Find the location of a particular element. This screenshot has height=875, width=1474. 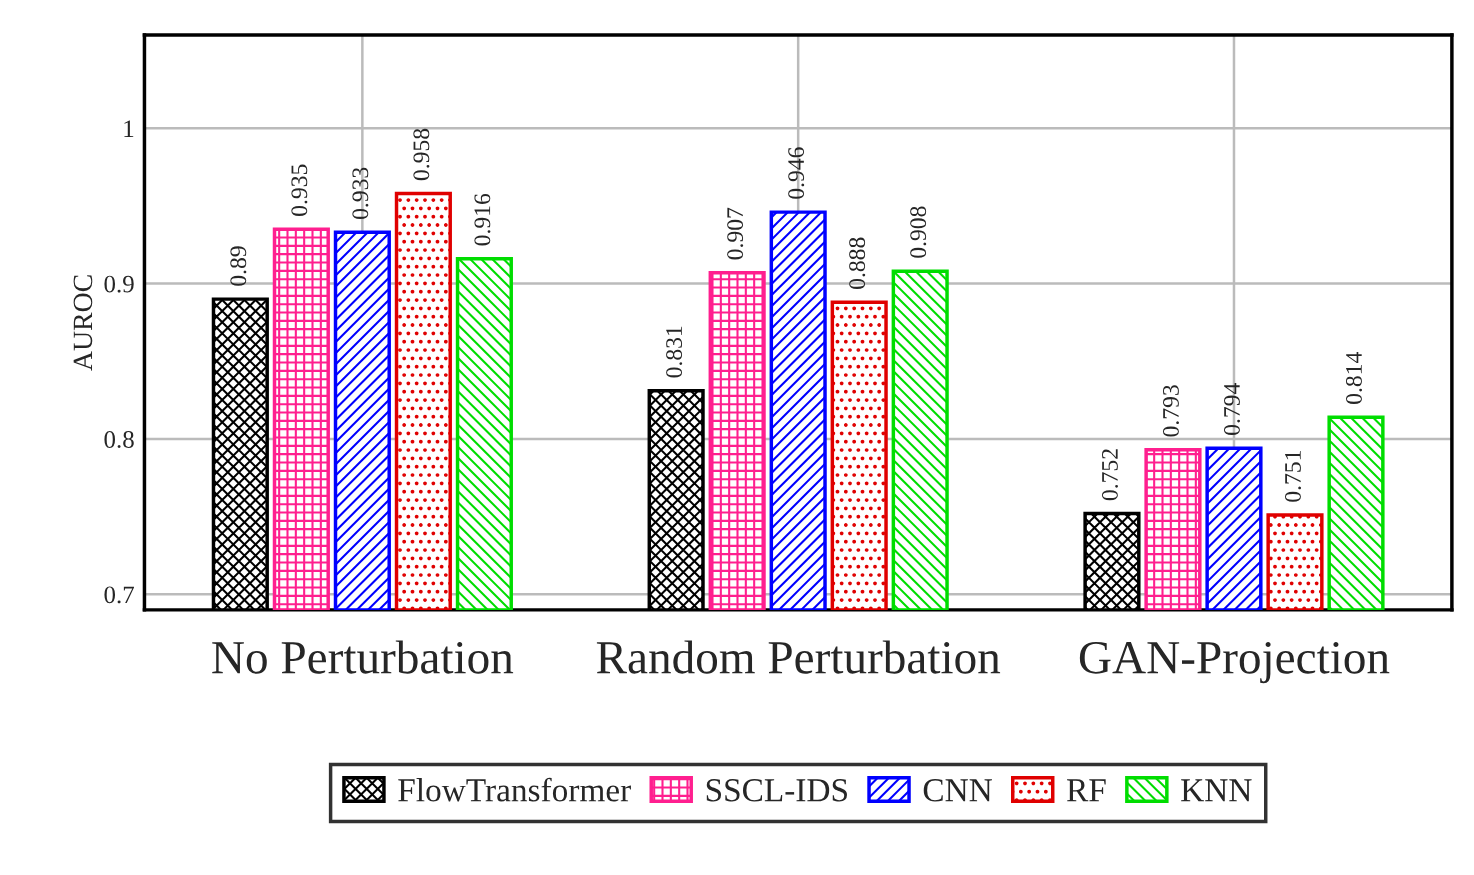

data-label: 0.752 is located at coordinates (1109, 475).